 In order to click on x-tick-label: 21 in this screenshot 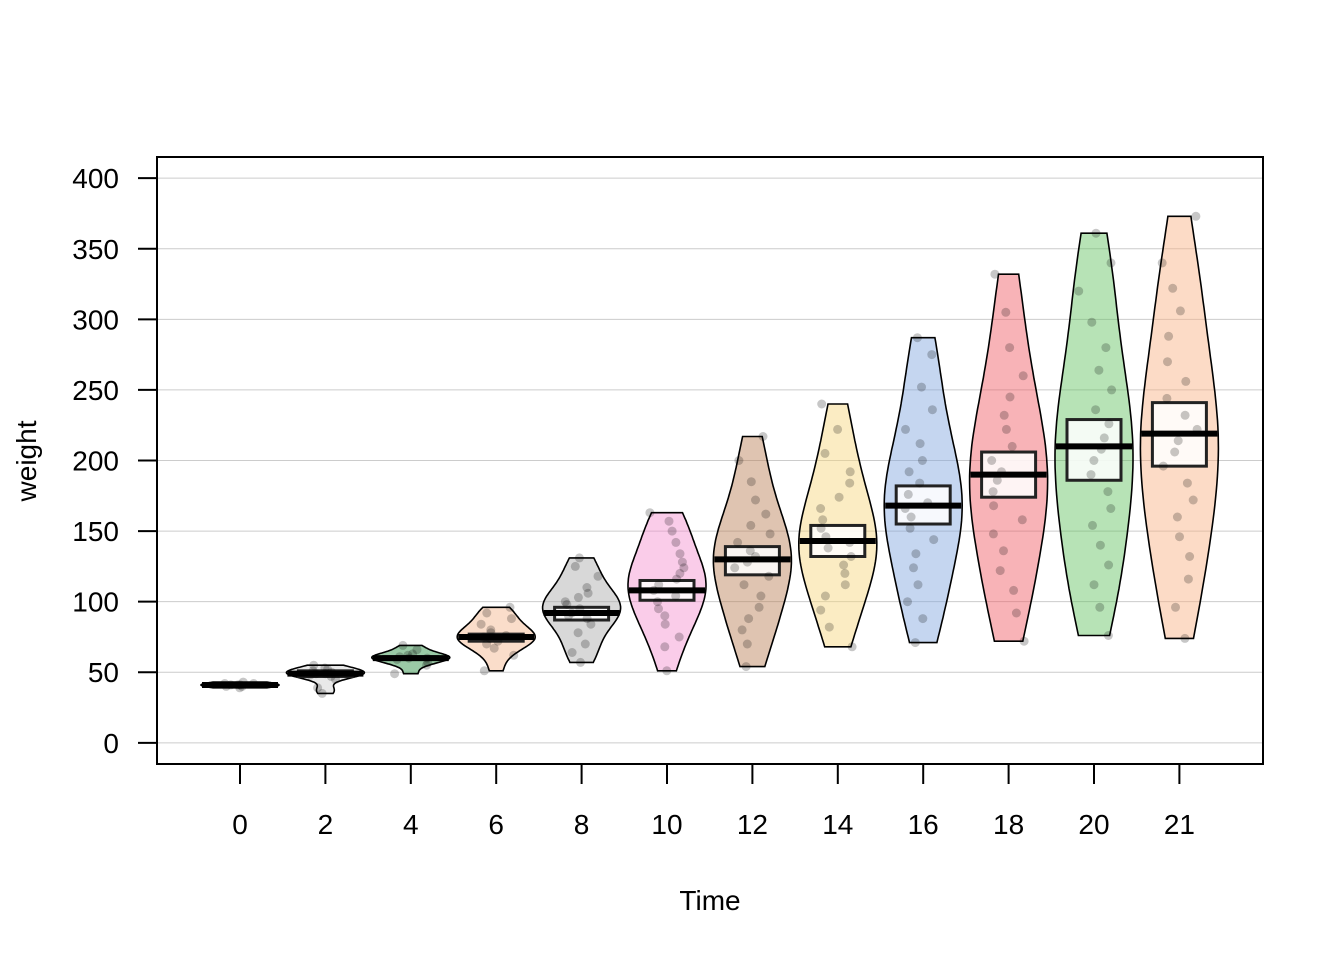, I will do `click(1179, 824)`.